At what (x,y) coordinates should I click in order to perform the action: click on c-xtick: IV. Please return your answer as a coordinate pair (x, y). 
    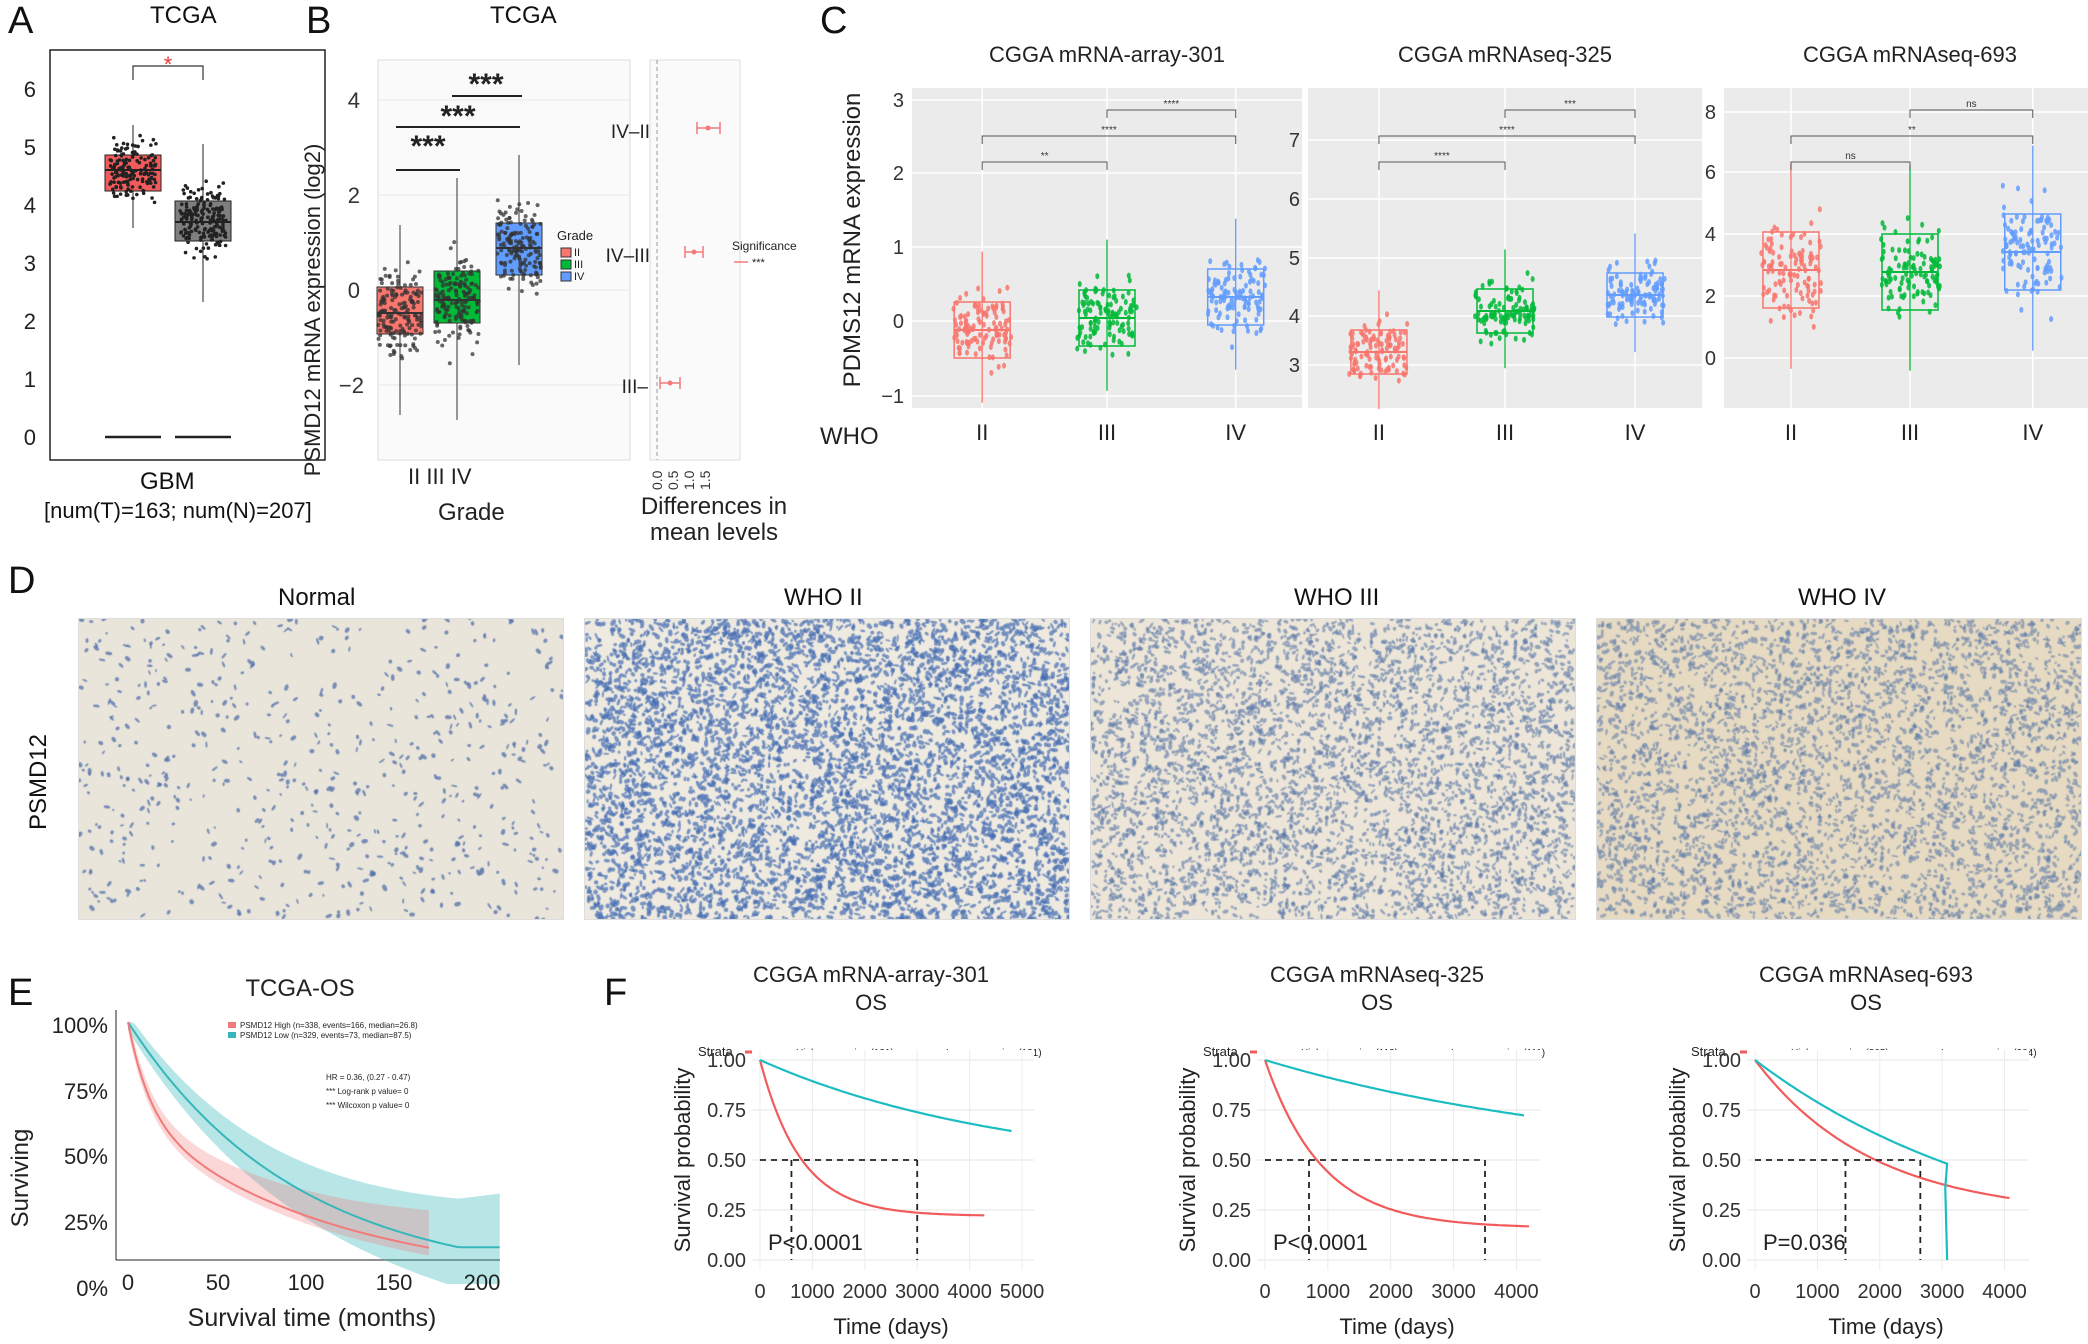
    Looking at the image, I should click on (1235, 432).